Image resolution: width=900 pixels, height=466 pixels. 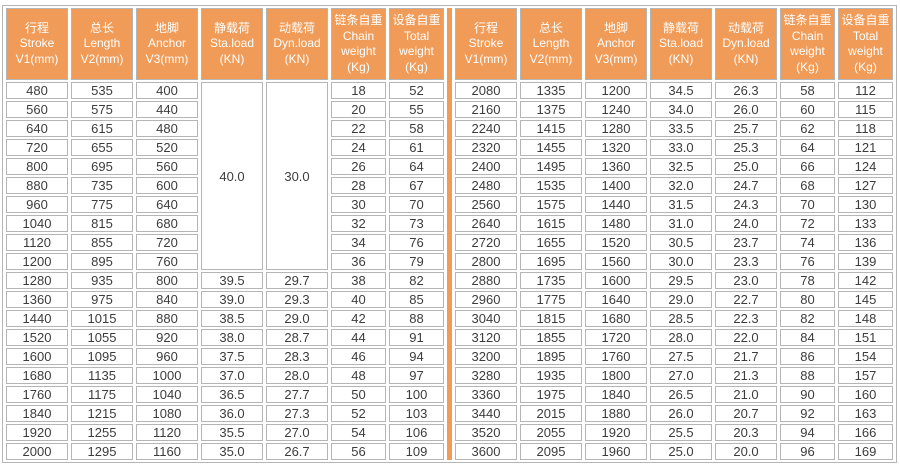 What do you see at coordinates (416, 280) in the screenshot?
I see `cell: 82` at bounding box center [416, 280].